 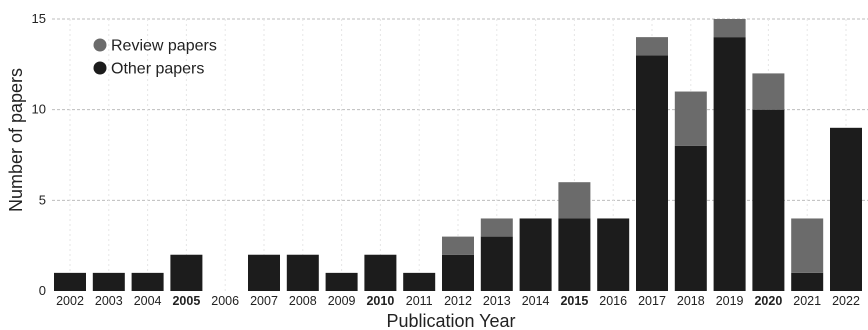 I want to click on bar-review-papers-2013, so click(x=496, y=227).